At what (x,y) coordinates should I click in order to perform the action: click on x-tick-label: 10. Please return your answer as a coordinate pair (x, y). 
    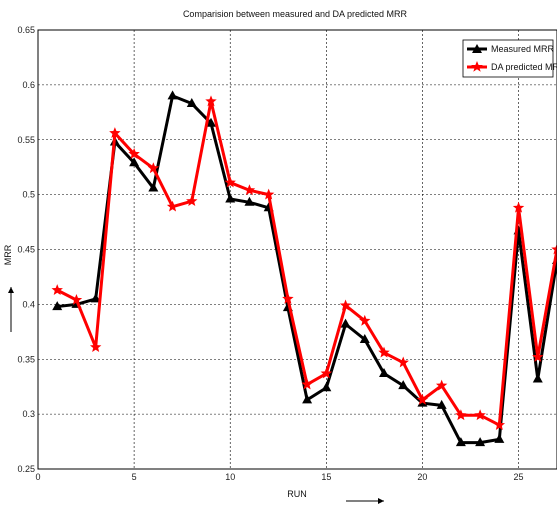
    Looking at the image, I should click on (230, 477).